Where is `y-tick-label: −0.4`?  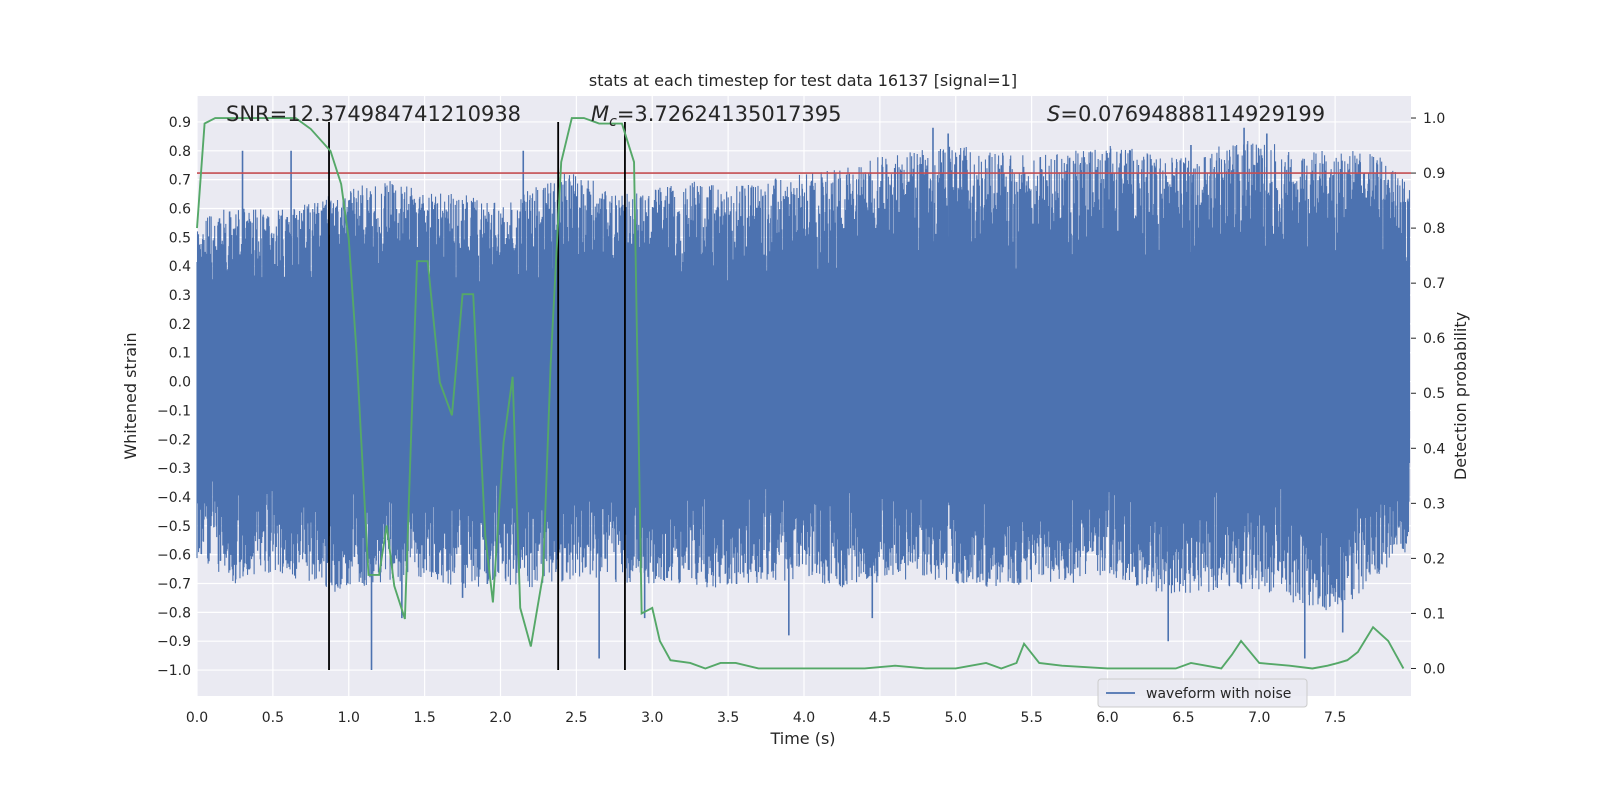 y-tick-label: −0.4 is located at coordinates (174, 498).